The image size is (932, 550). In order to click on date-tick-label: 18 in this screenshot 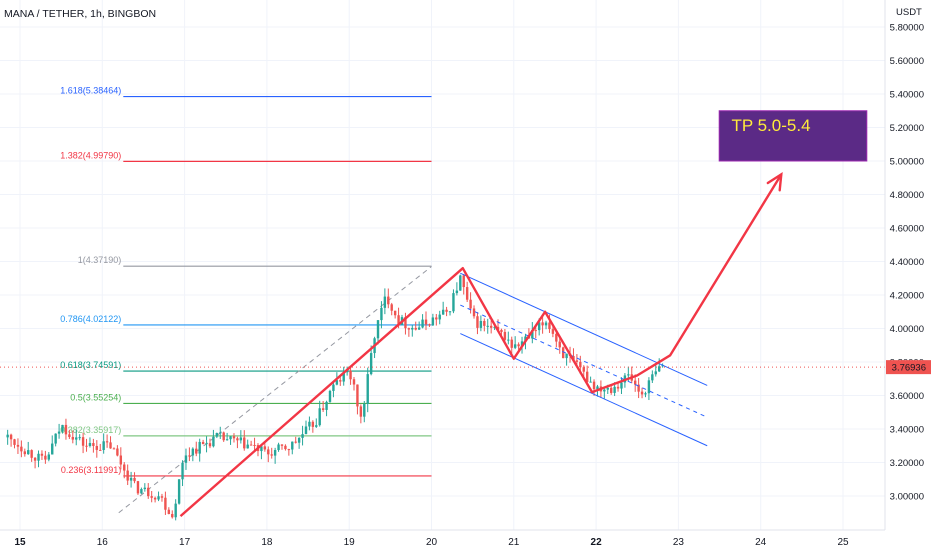, I will do `click(267, 542)`.